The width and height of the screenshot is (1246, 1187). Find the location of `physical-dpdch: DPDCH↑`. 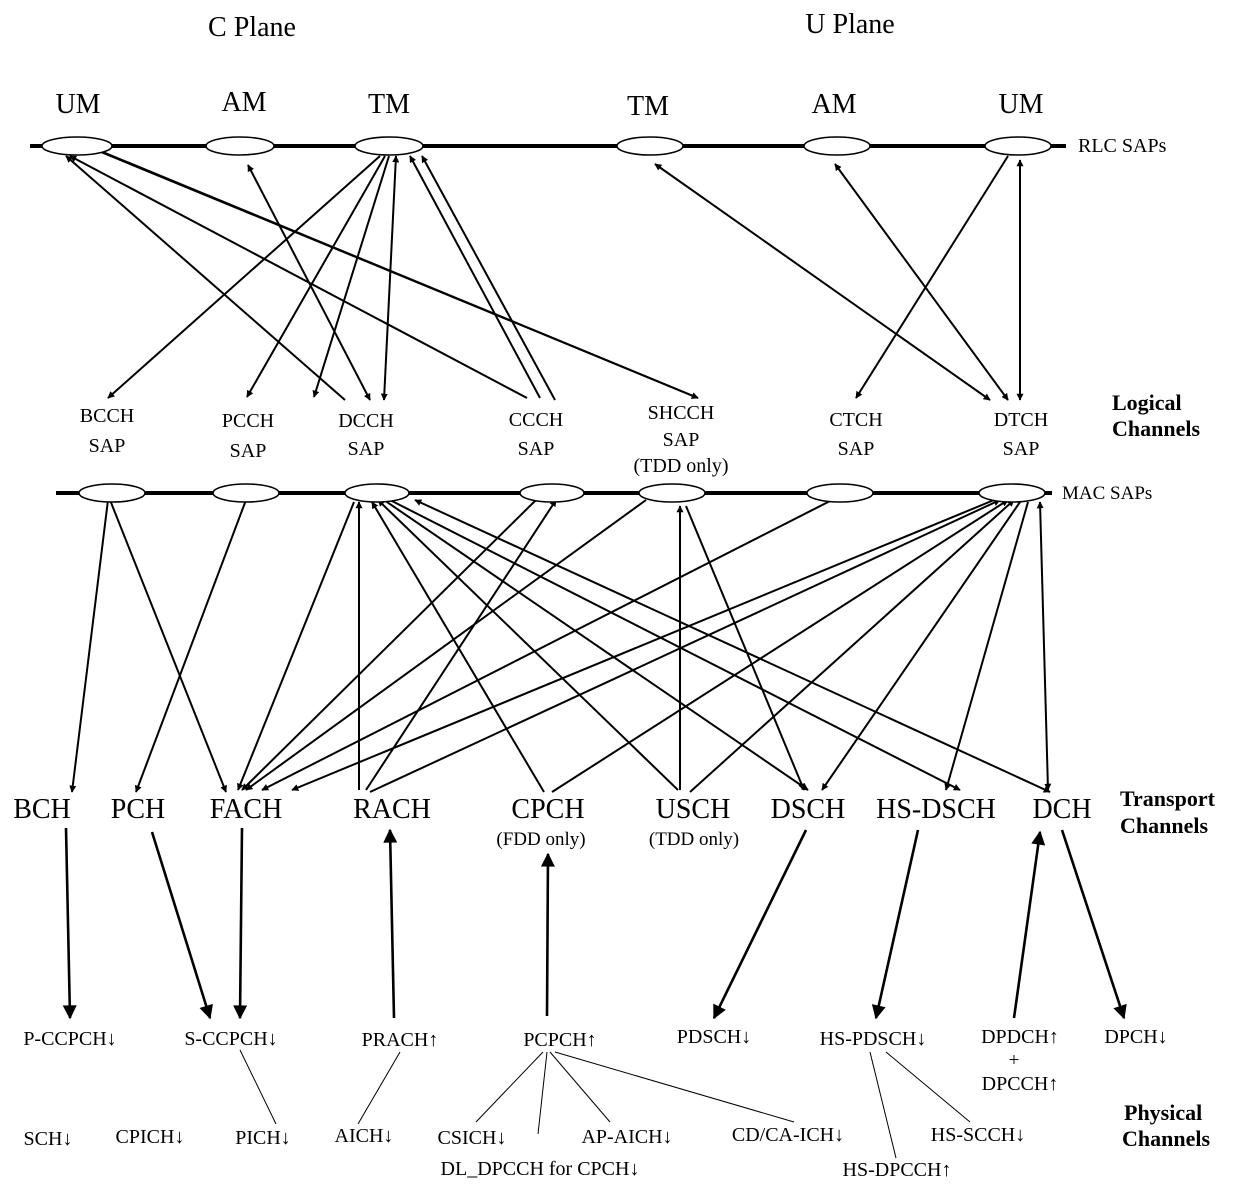

physical-dpdch: DPDCH↑ is located at coordinates (1020, 1037).